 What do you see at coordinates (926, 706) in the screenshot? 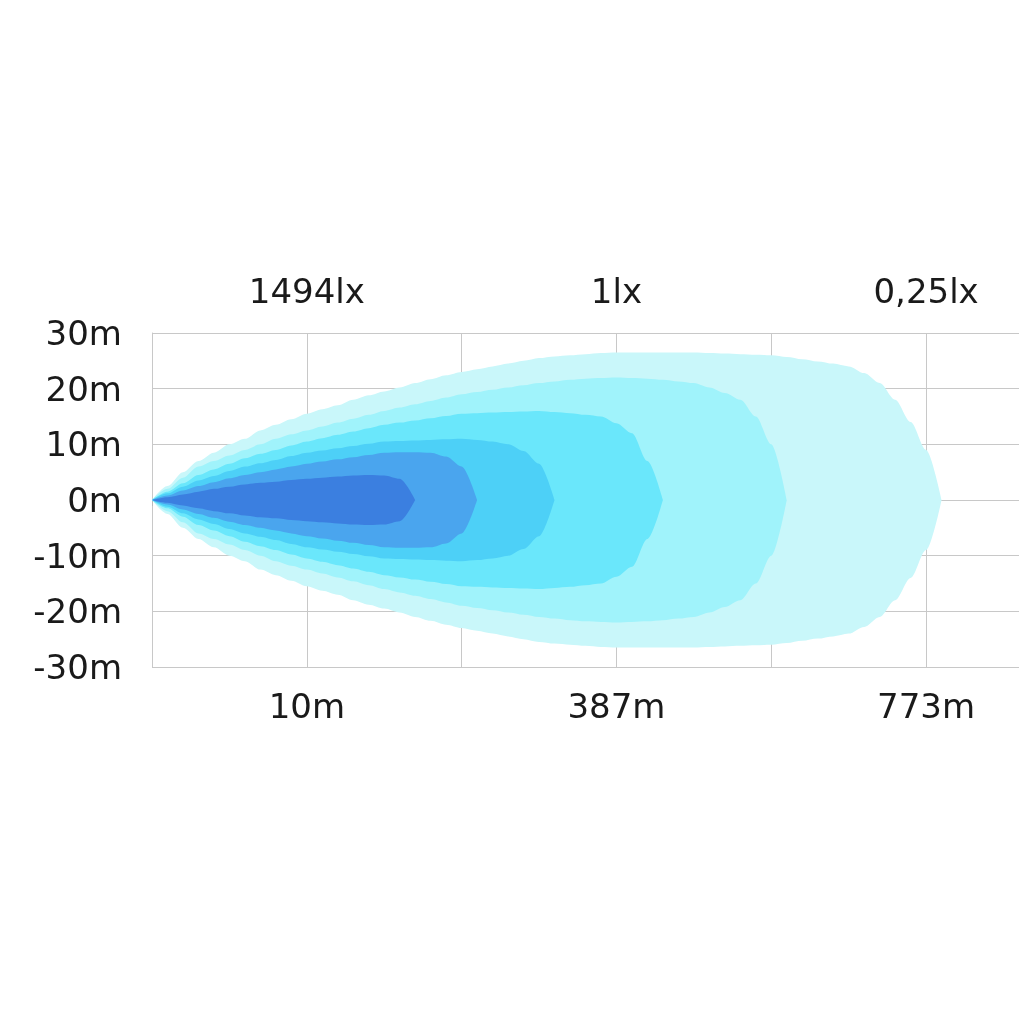
I see `x-tick-label: 773m` at bounding box center [926, 706].